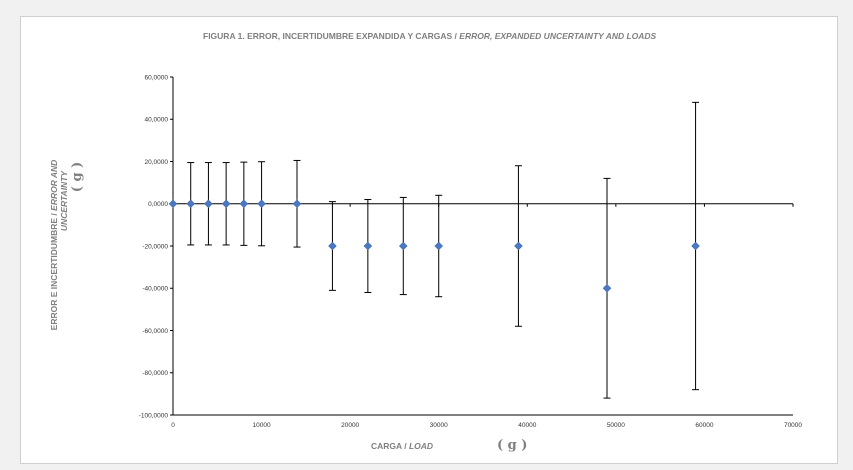  I want to click on y-tick-label: -100,0000, so click(154, 415).